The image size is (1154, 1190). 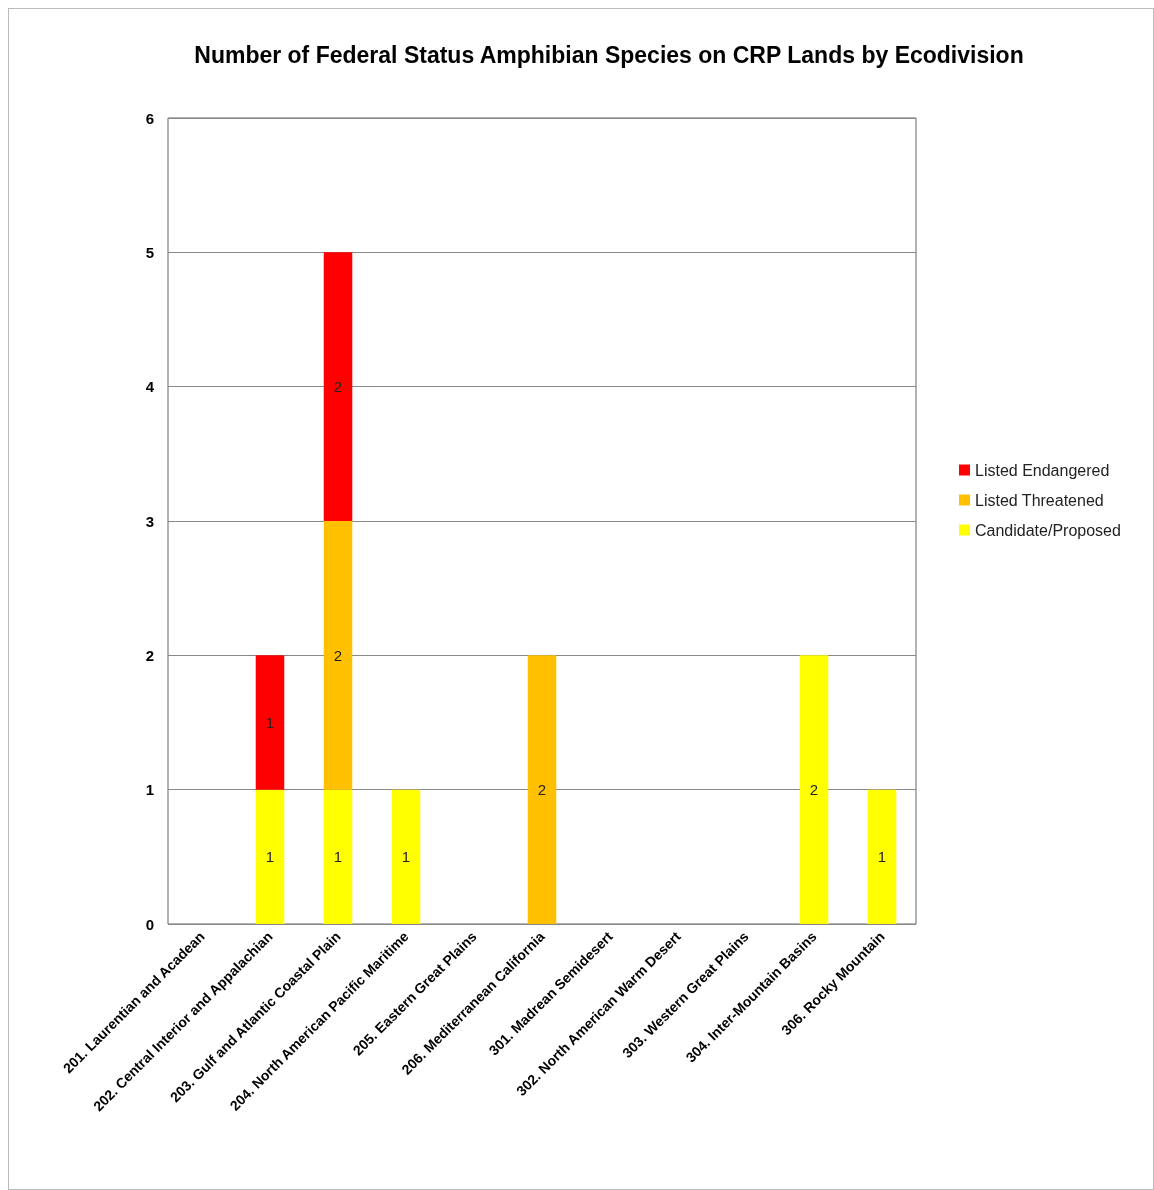 What do you see at coordinates (149, 521) in the screenshot?
I see `y-tick-label: 3` at bounding box center [149, 521].